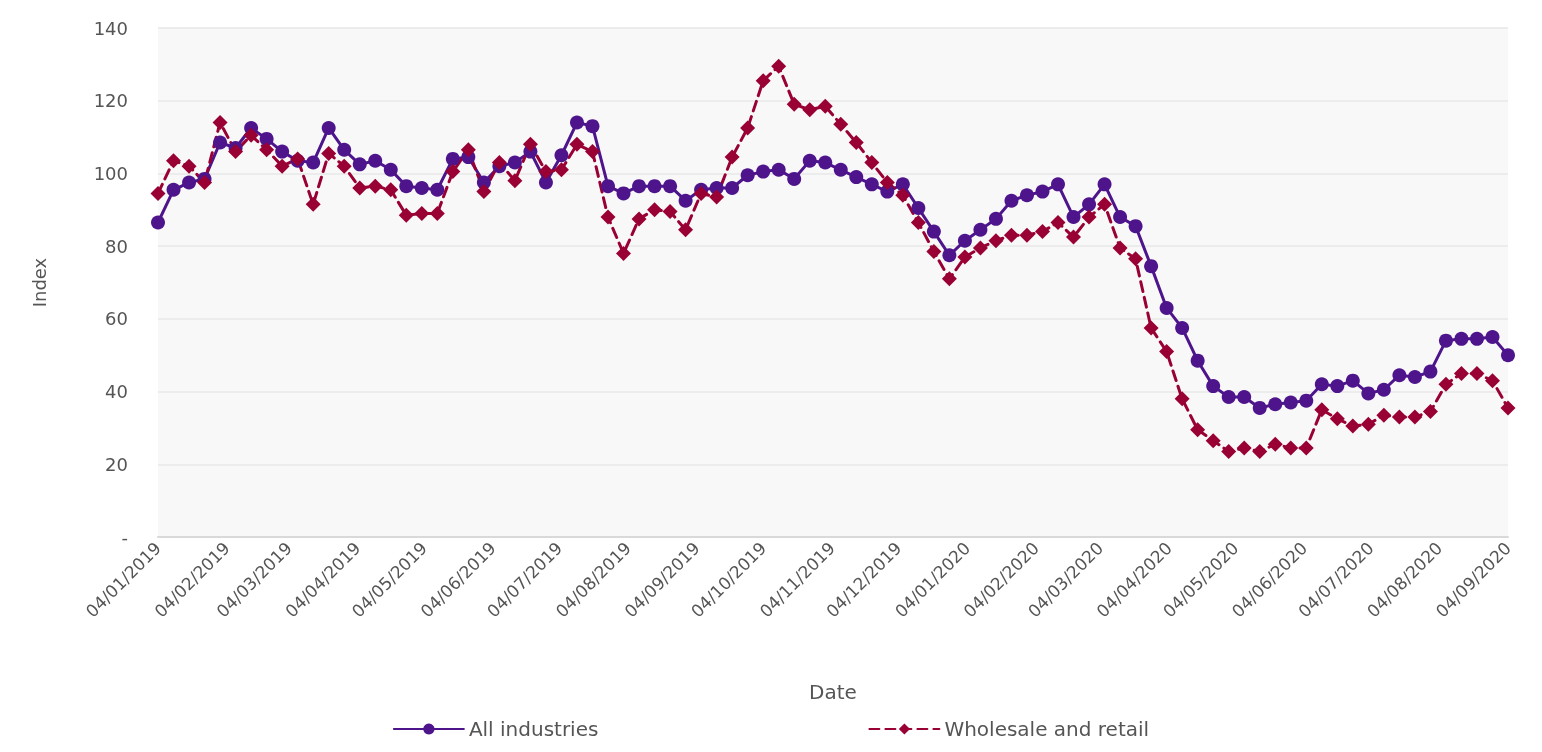 The width and height of the screenshot is (1542, 752). I want to click on y-tick-label: 120, so click(110, 101).